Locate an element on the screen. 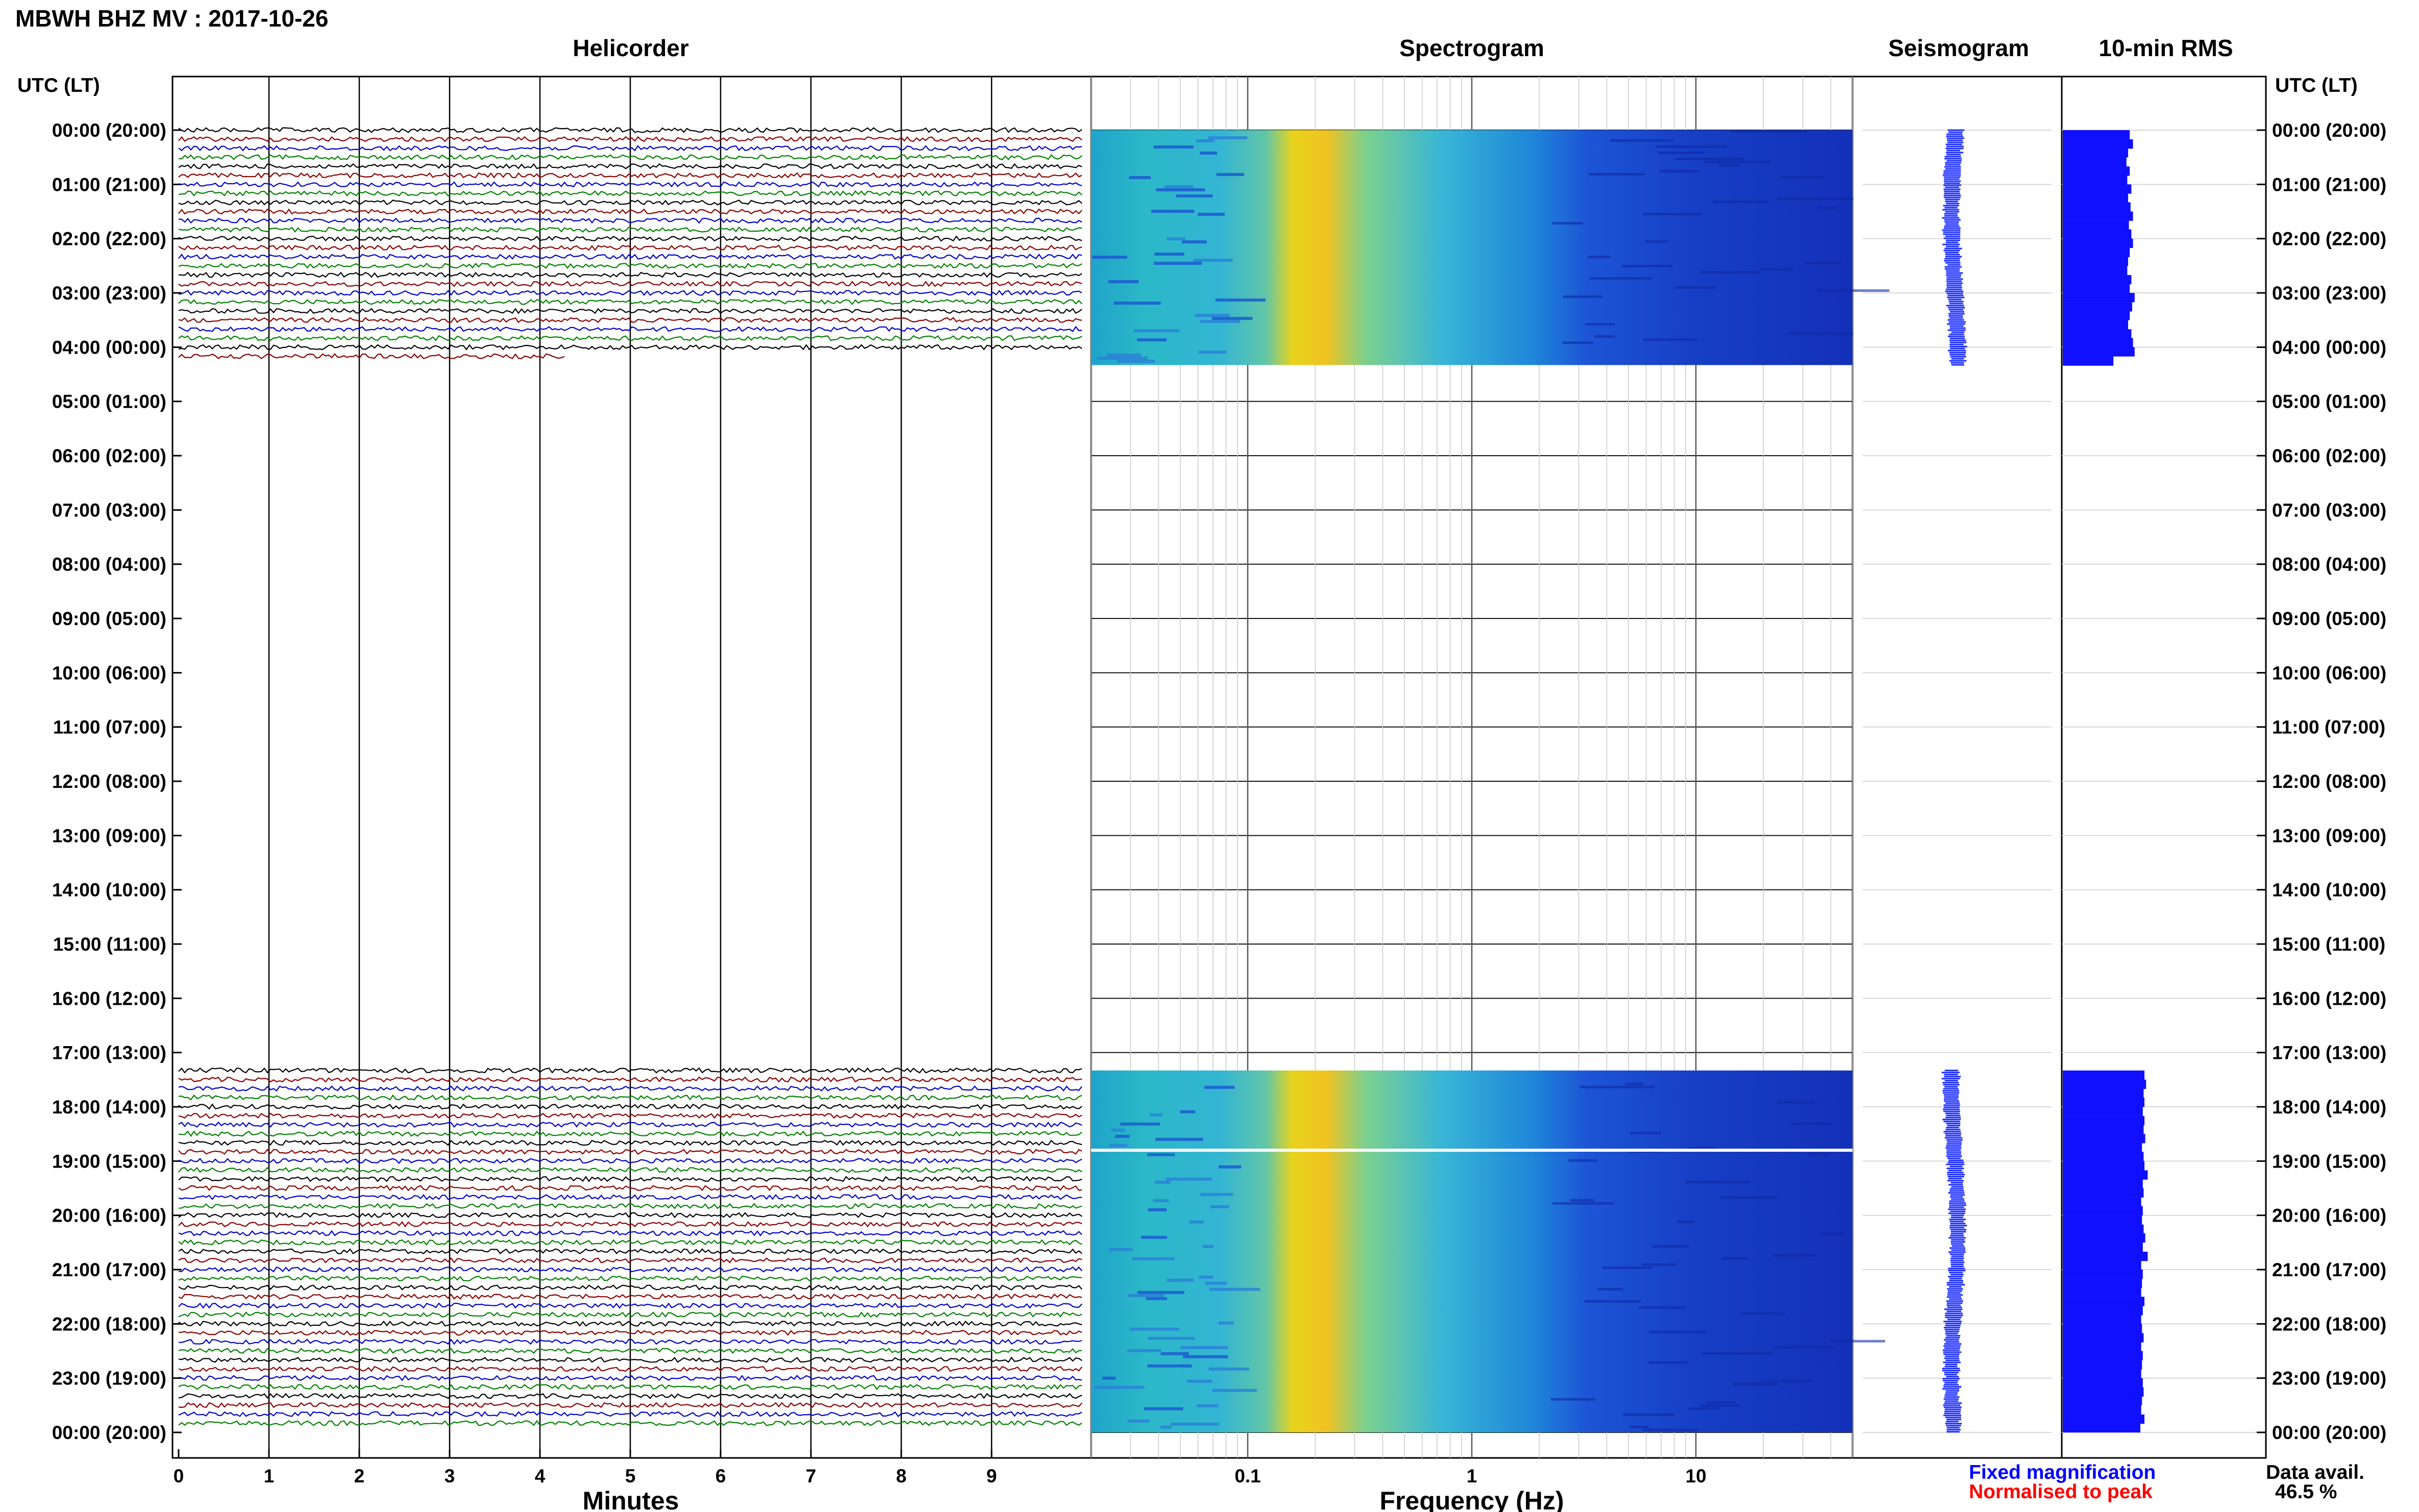 The image size is (2419, 1512). time-label-right: 17:00 (13:00) is located at coordinates (2329, 1053).